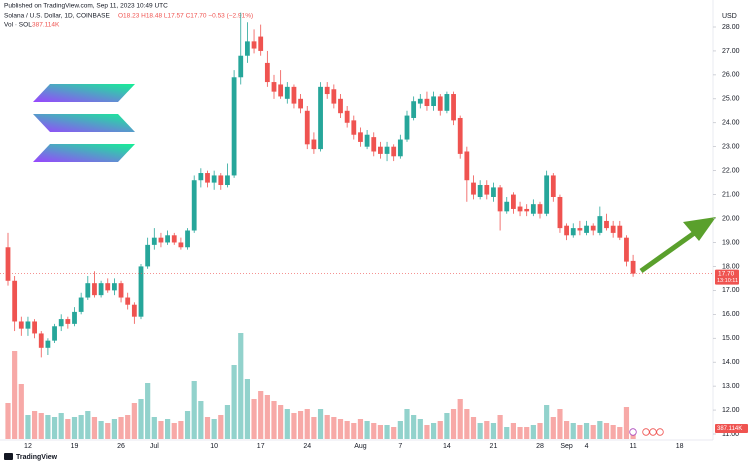  What do you see at coordinates (731, 266) in the screenshot?
I see `y-tick-label: 18.00` at bounding box center [731, 266].